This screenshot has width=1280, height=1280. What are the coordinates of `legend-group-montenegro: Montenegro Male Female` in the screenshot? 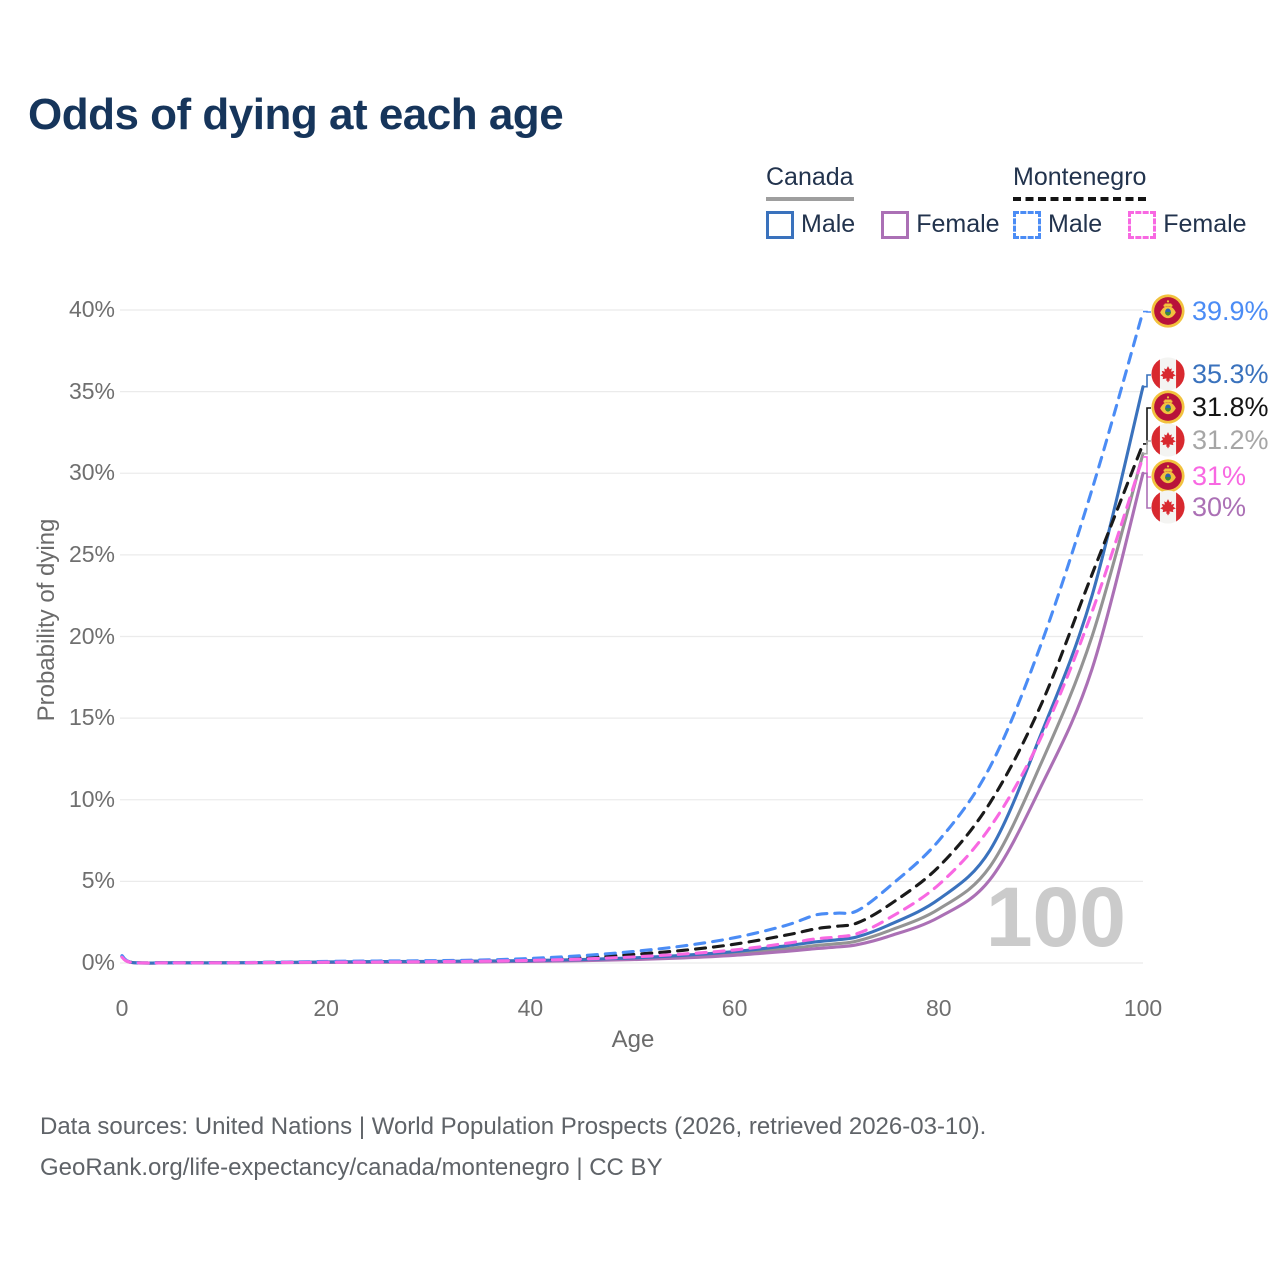 It's located at (1130, 201).